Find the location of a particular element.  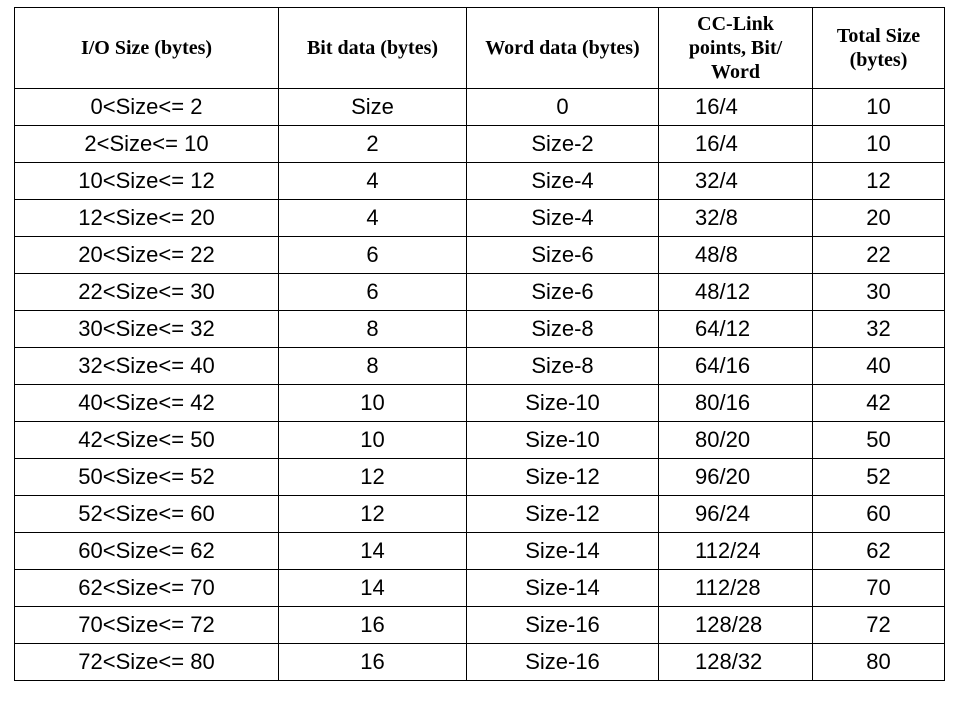

table-cell: 32/4 is located at coordinates (735, 181).